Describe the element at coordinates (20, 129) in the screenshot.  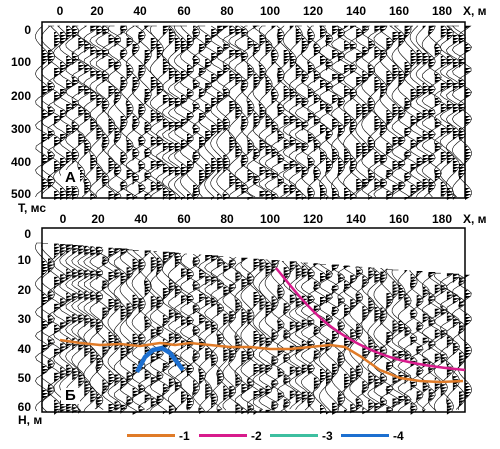
I see `y-tick: 300` at that location.